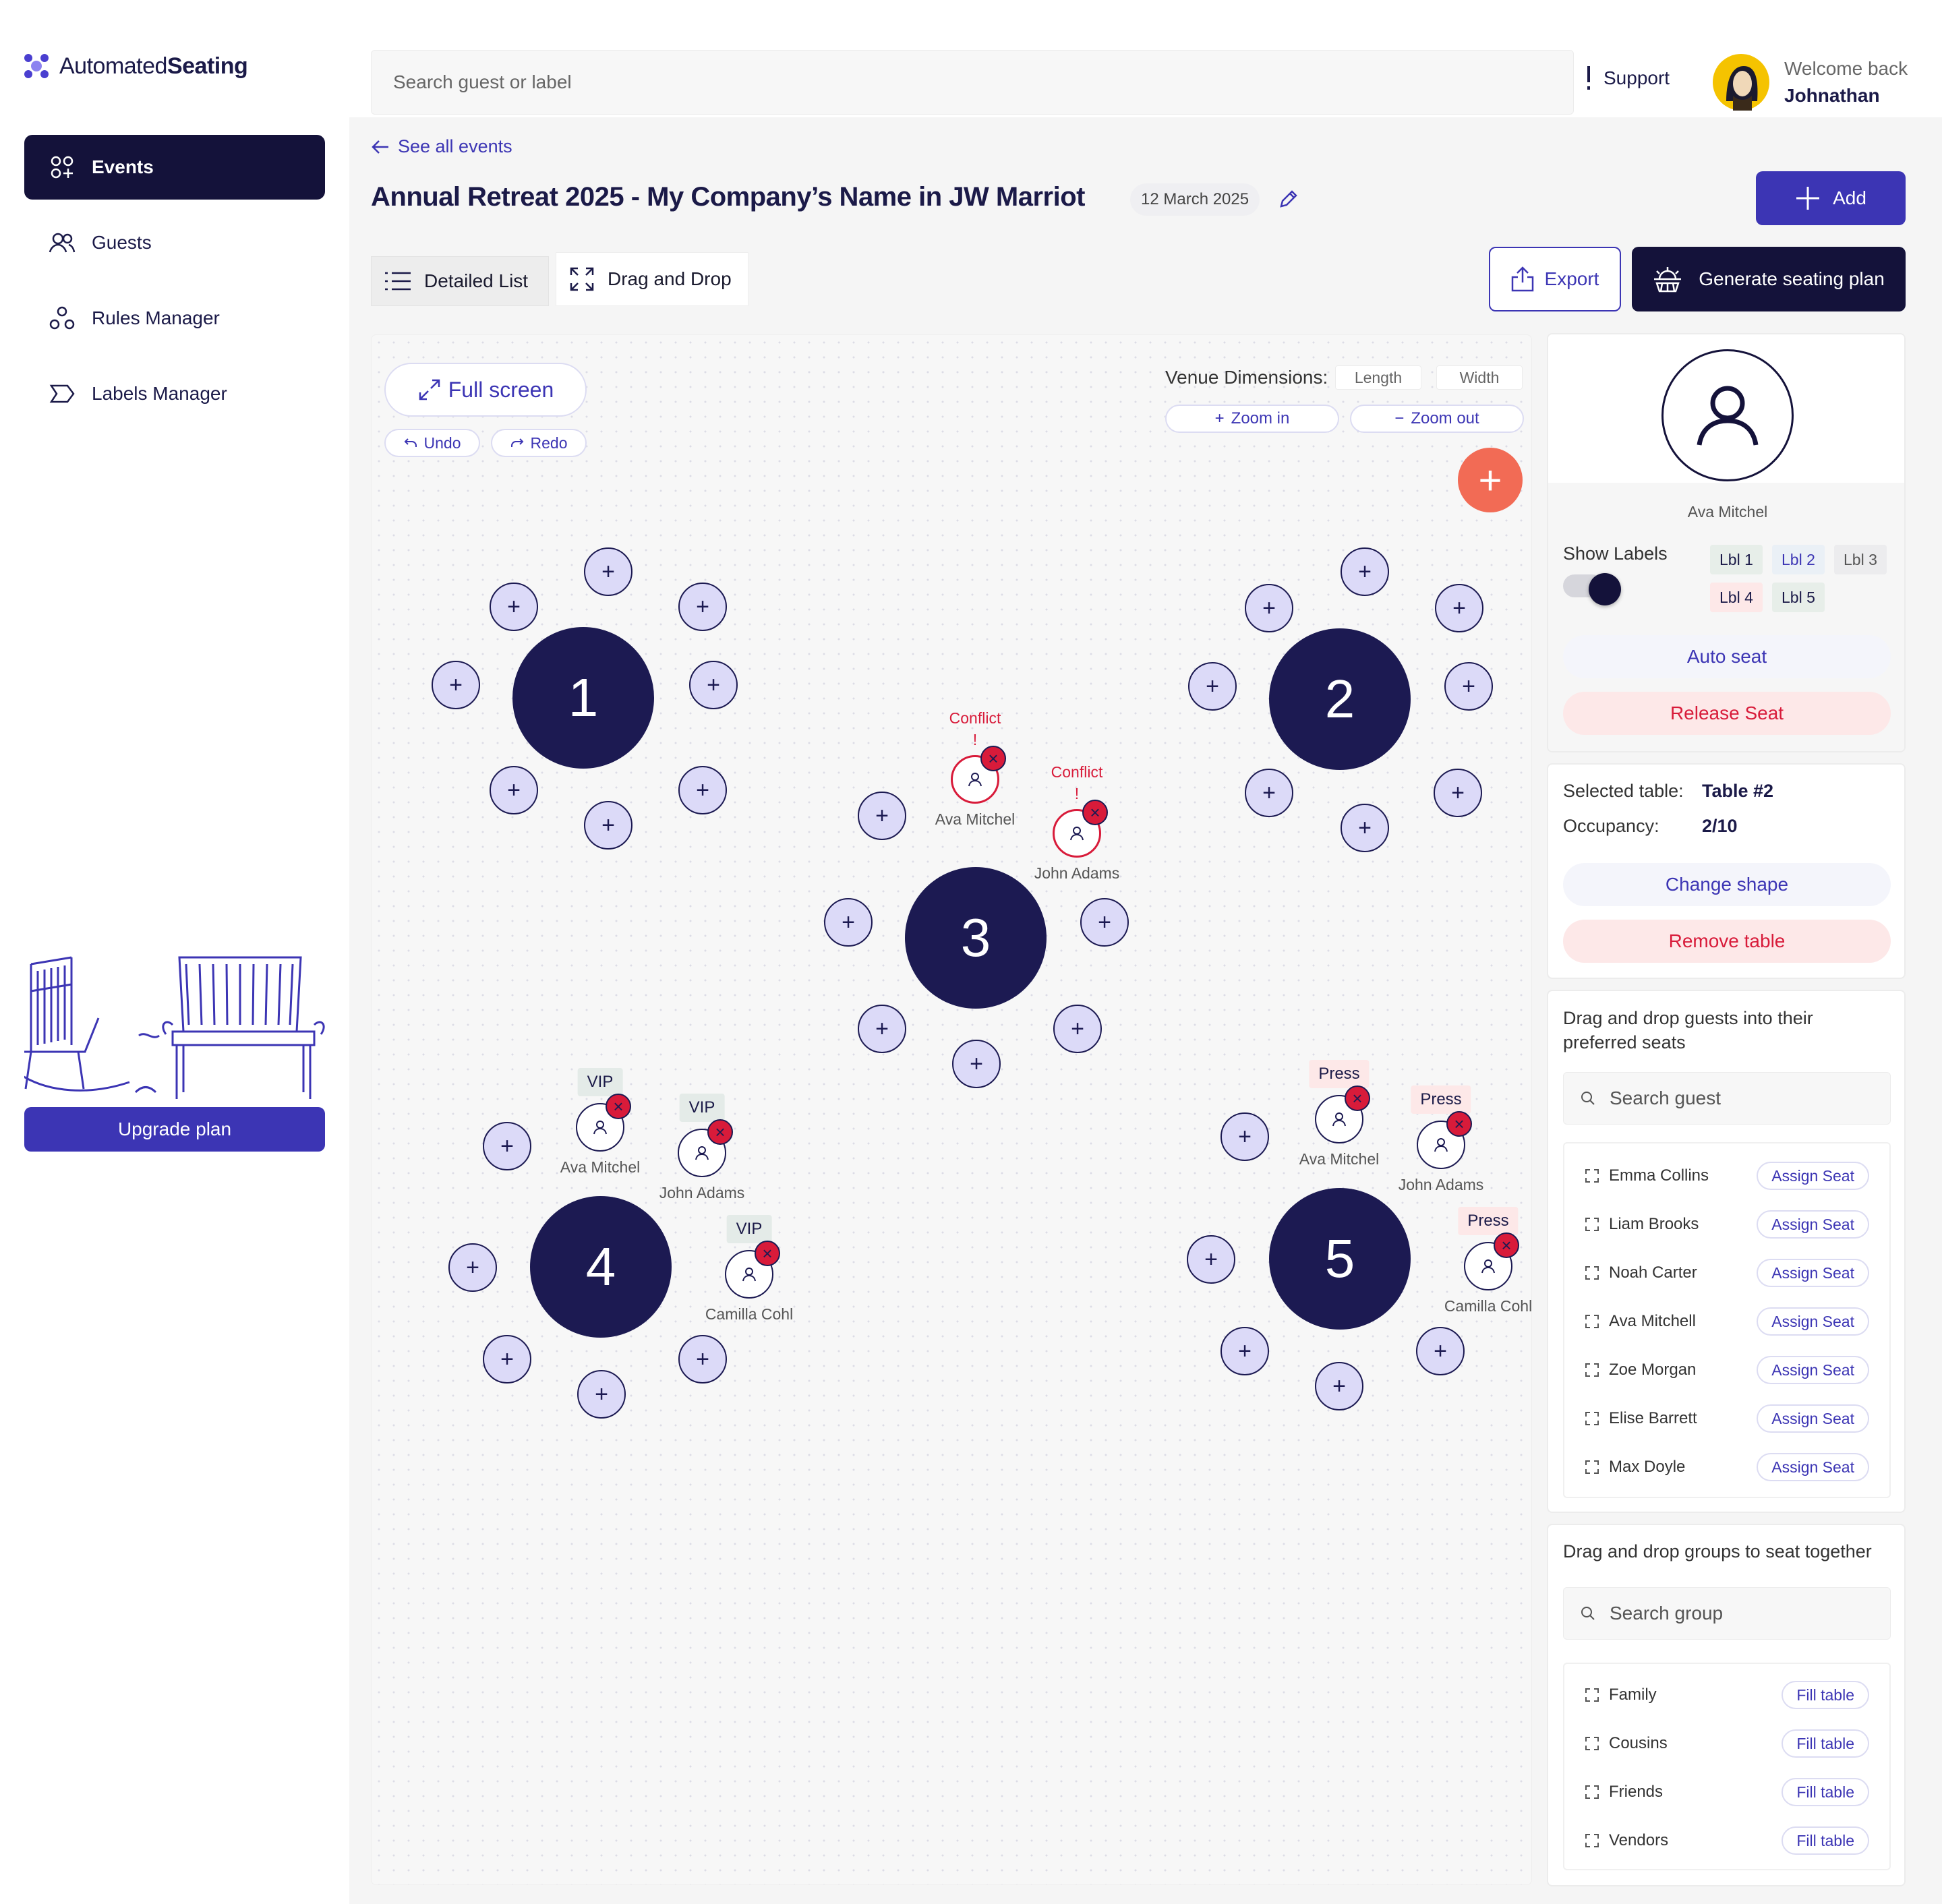  What do you see at coordinates (1727, 884) in the screenshot?
I see `change-shape-button: Change shape` at bounding box center [1727, 884].